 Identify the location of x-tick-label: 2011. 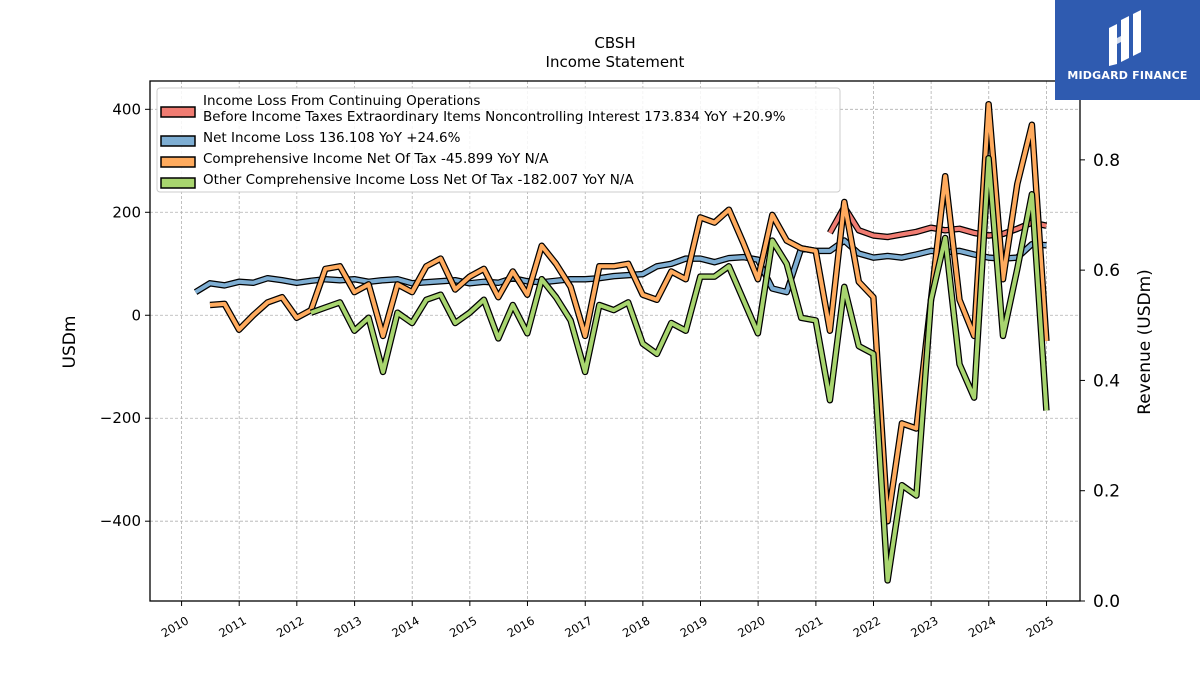
(232, 626).